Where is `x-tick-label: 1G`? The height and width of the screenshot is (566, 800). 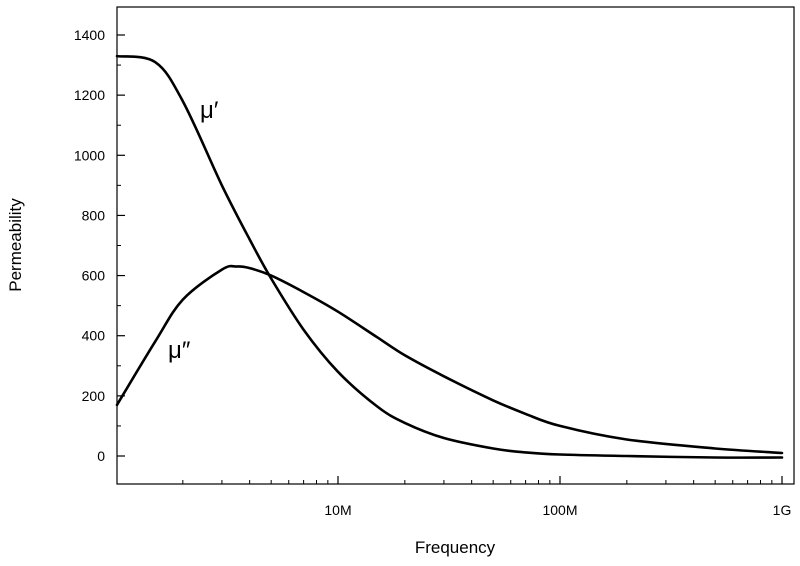 x-tick-label: 1G is located at coordinates (782, 510).